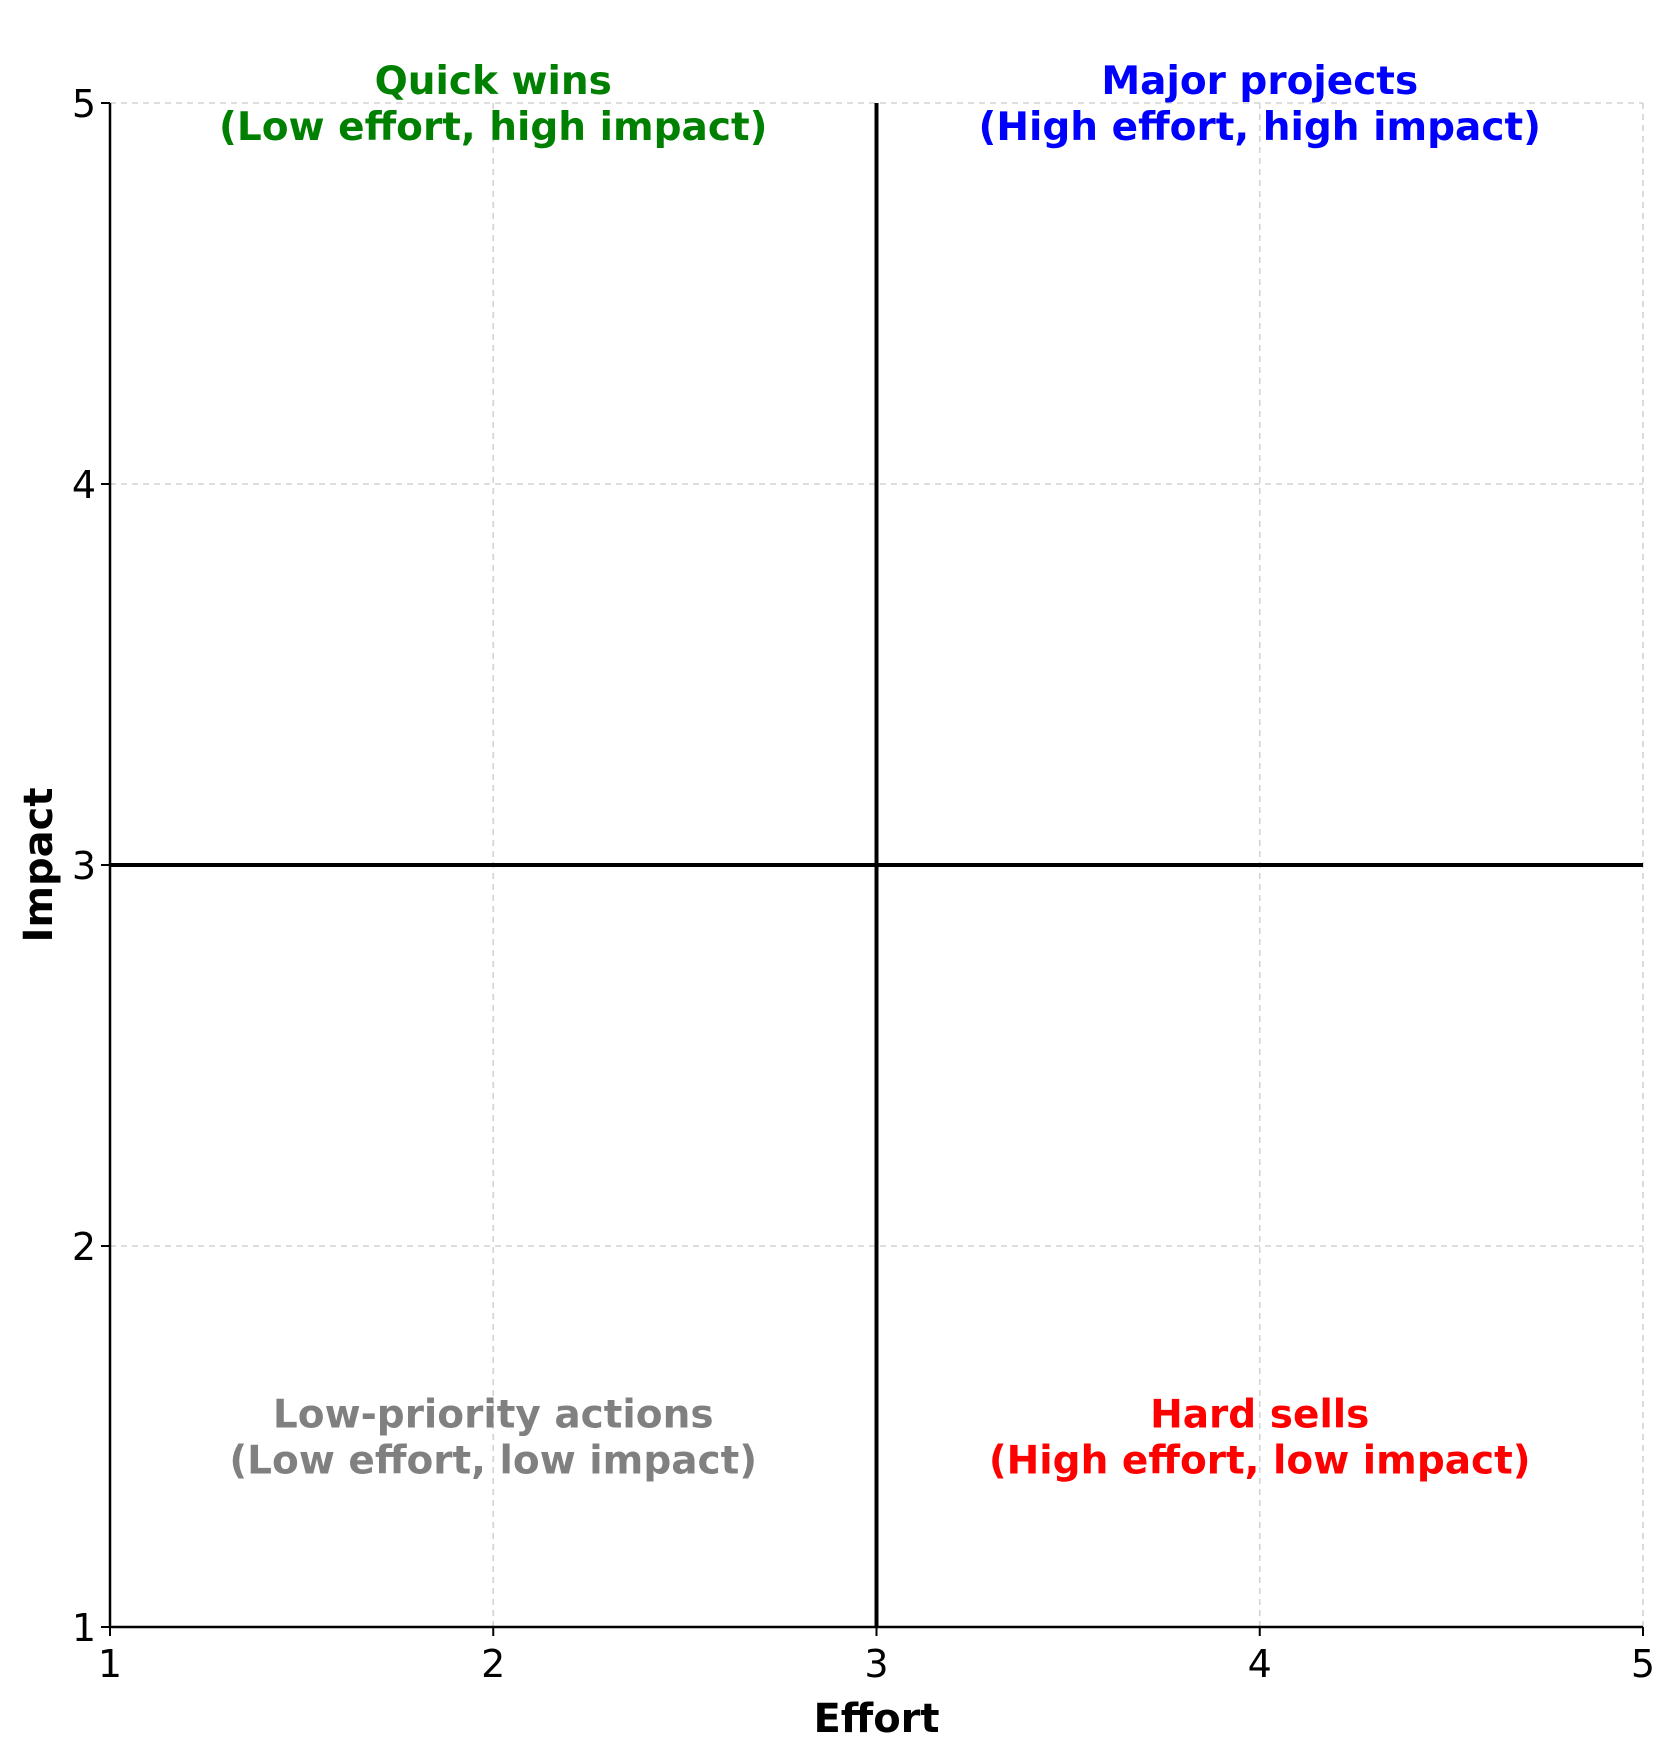 Image resolution: width=1673 pixels, height=1752 pixels. What do you see at coordinates (84, 866) in the screenshot?
I see `y-tick-label-3: 3` at bounding box center [84, 866].